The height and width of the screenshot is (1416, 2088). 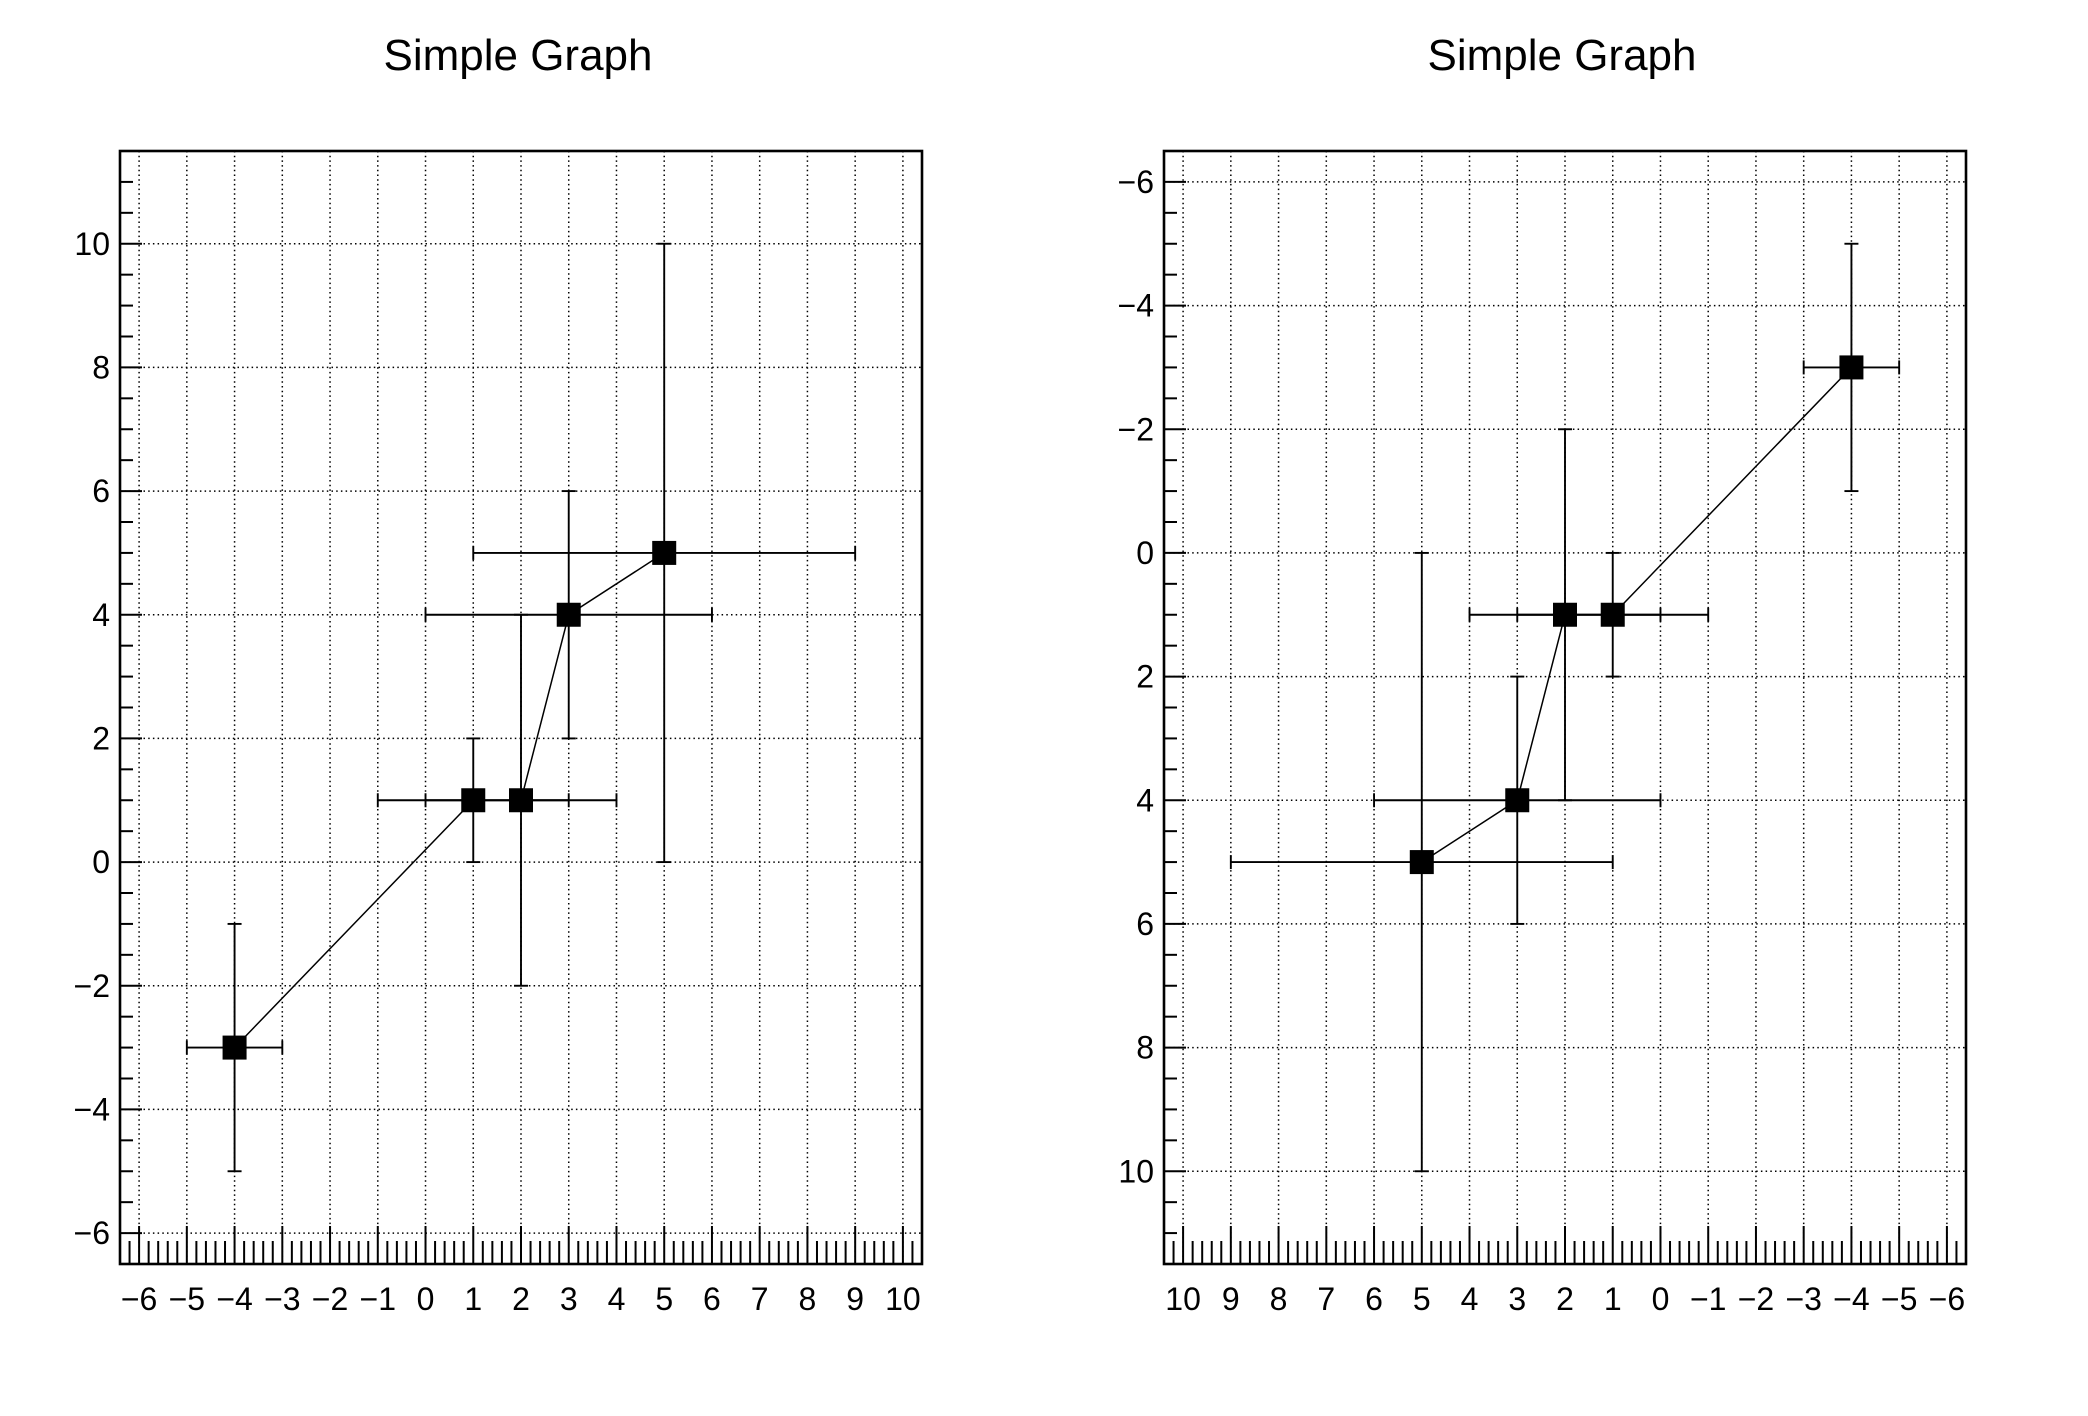 I want to click on x-axis-labels: −6 −5 −4 −3 −2 −1 0 1 2 3 4 5 6 7 8 9 10, so click(x=521, y=1299).